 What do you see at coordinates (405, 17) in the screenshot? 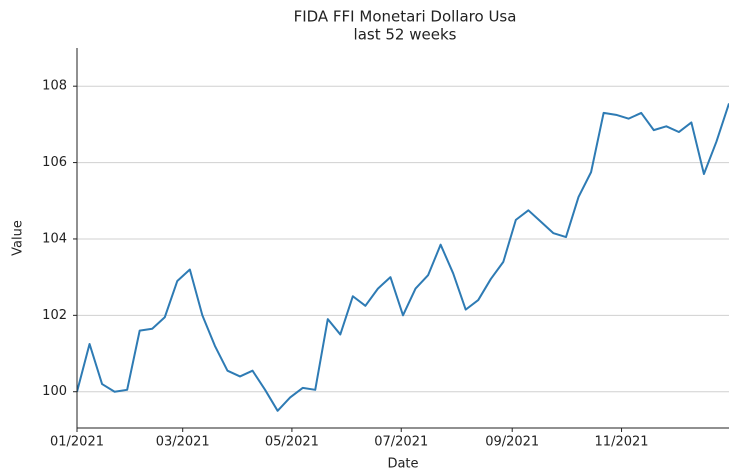
I see `chart-title: FIDA FFI Monetari Dollaro Usa` at bounding box center [405, 17].